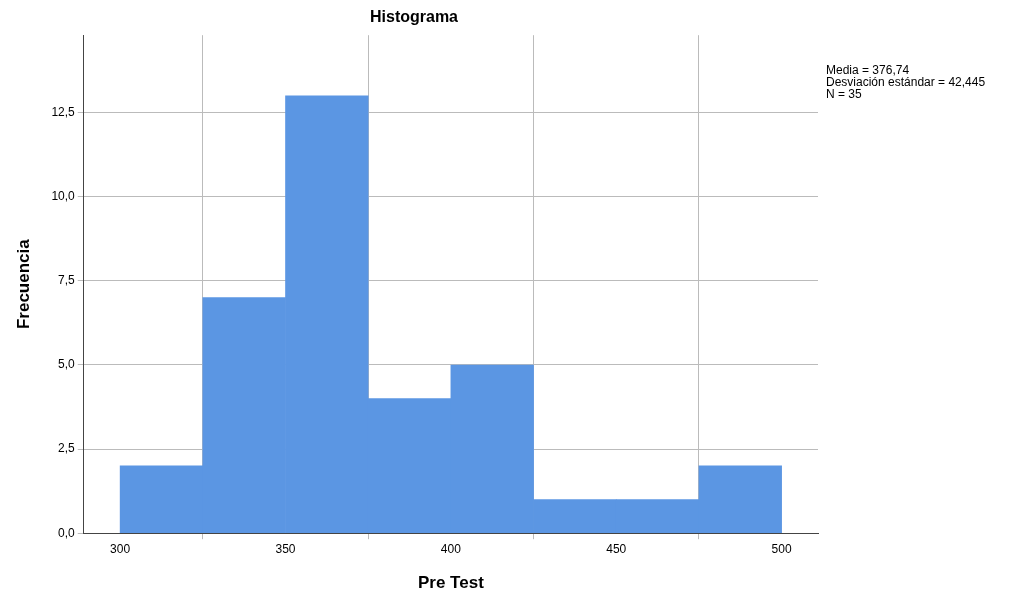 The height and width of the screenshot is (604, 1021). I want to click on text: Media = 376,74, so click(868, 70).